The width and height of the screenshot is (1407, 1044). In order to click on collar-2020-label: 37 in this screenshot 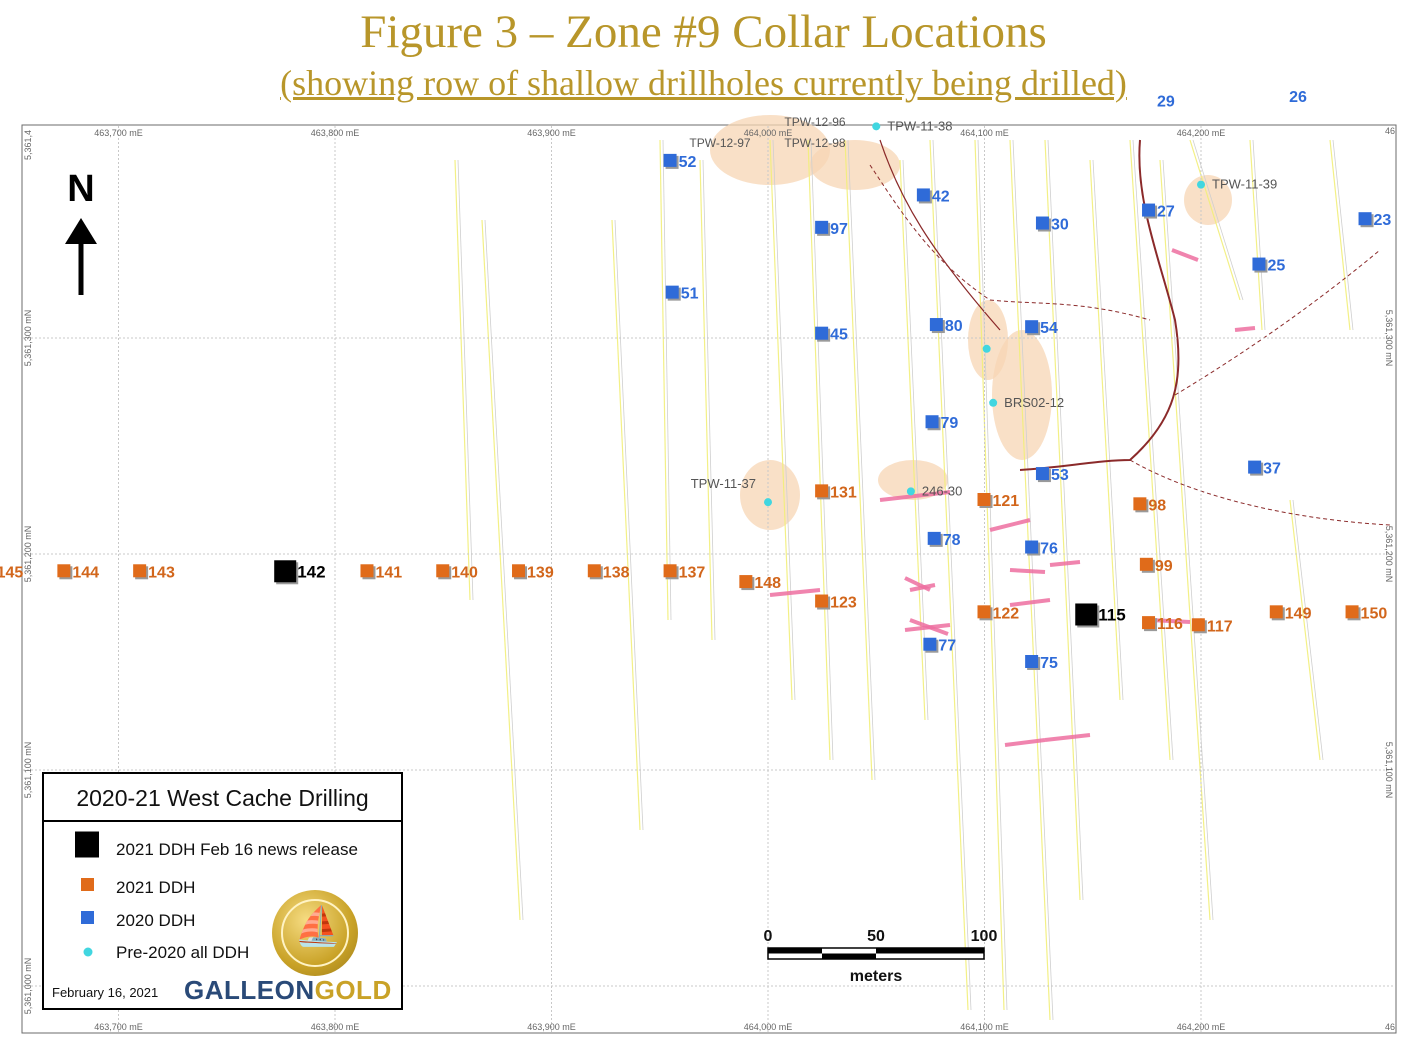, I will do `click(1272, 469)`.